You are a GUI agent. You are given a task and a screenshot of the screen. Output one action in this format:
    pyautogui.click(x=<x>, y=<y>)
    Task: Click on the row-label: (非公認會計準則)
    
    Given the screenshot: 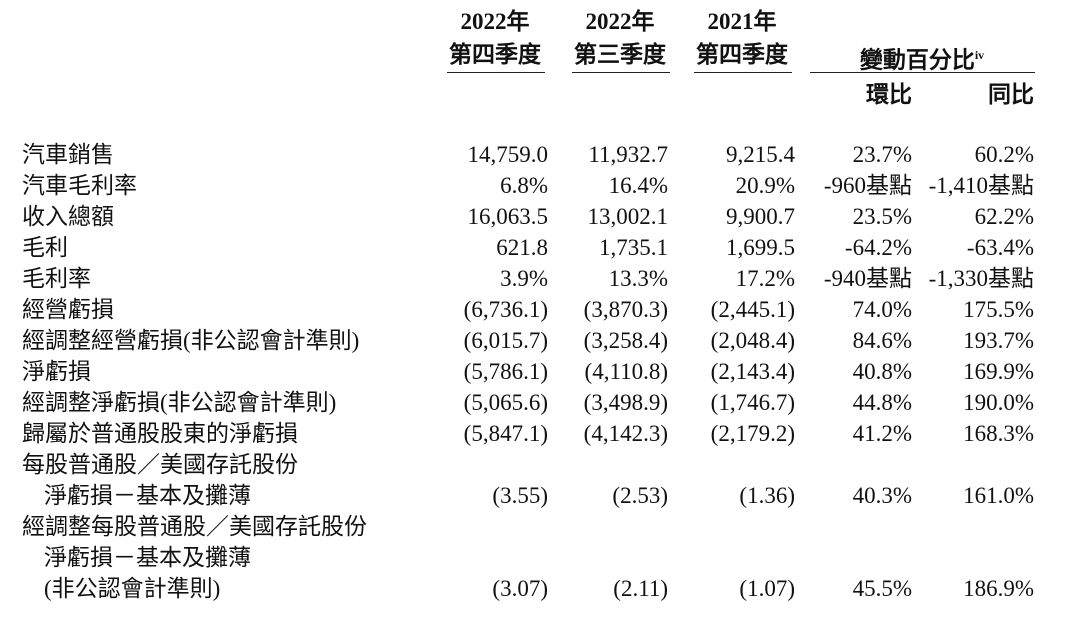 What is the action you would take?
    pyautogui.click(x=132, y=588)
    